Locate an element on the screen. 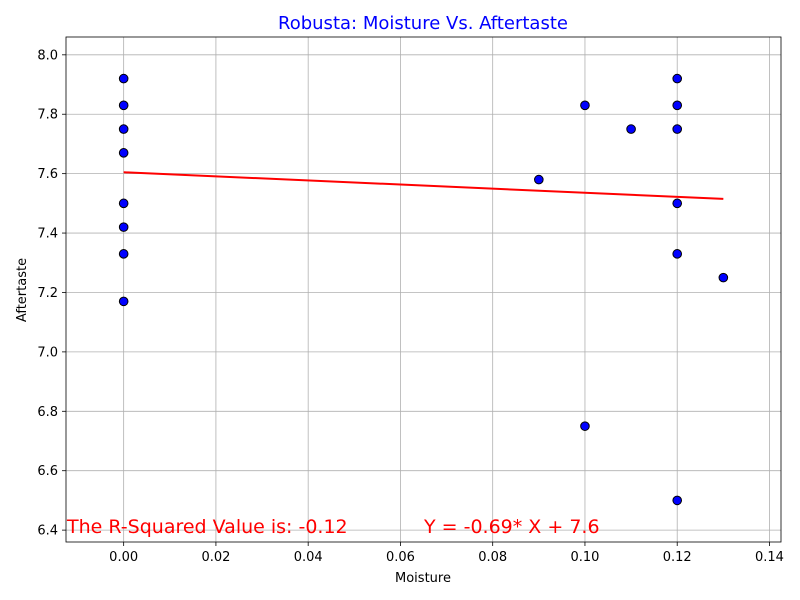 The height and width of the screenshot is (600, 800). y-tick-label: 7.0 is located at coordinates (47, 352).